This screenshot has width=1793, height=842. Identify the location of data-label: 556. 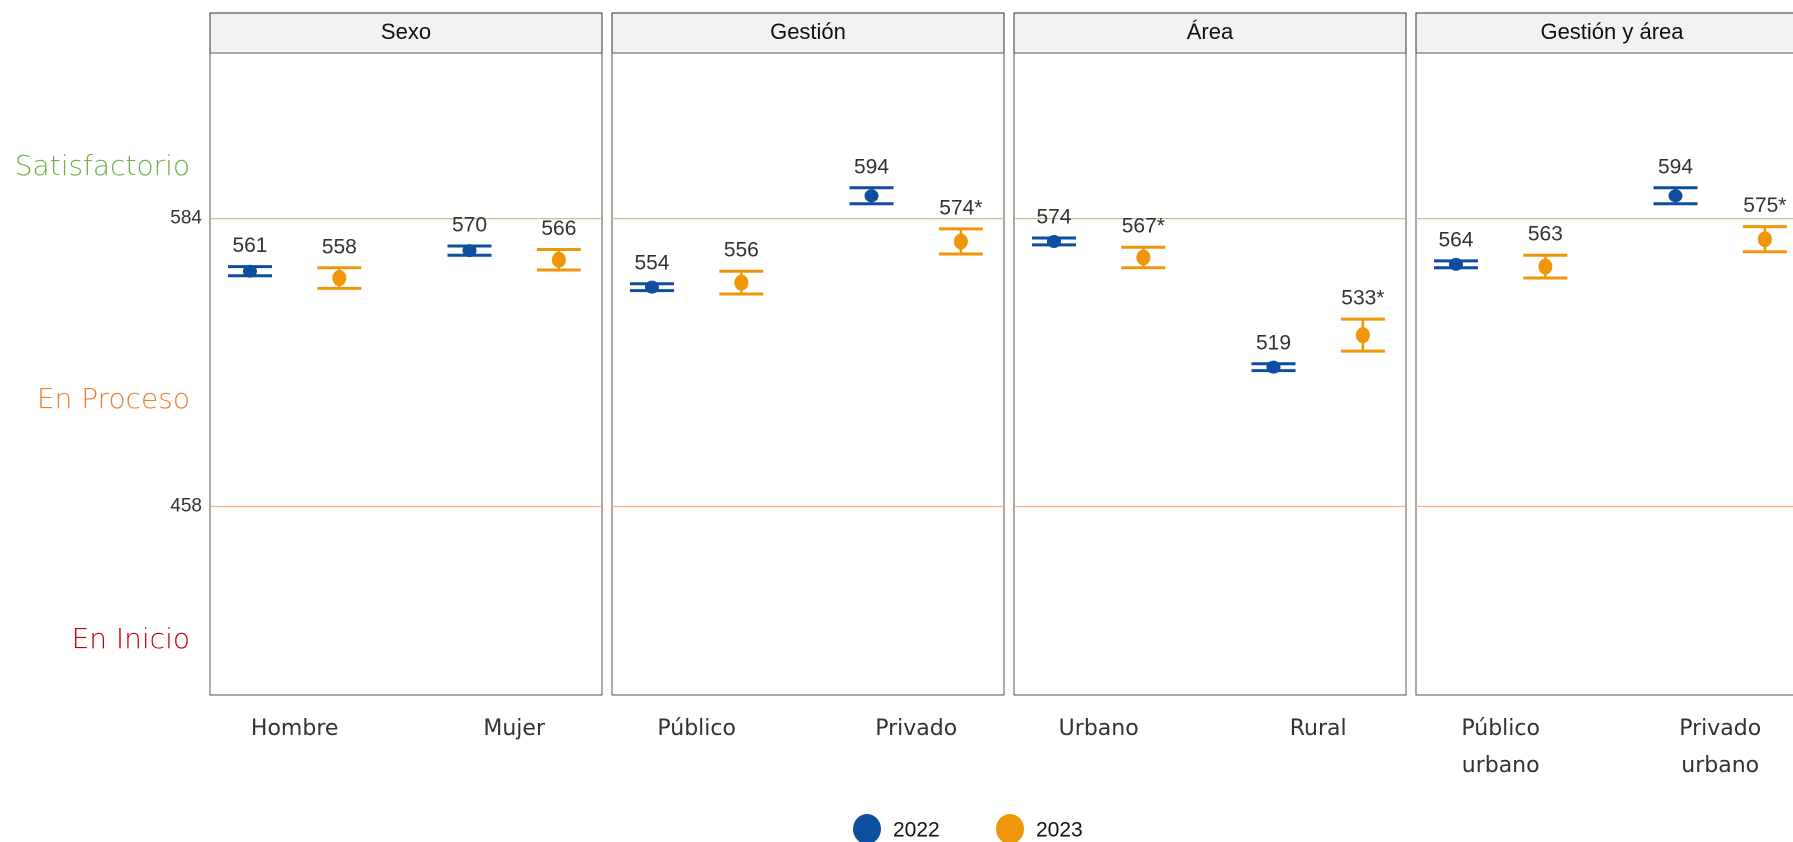
(741, 250).